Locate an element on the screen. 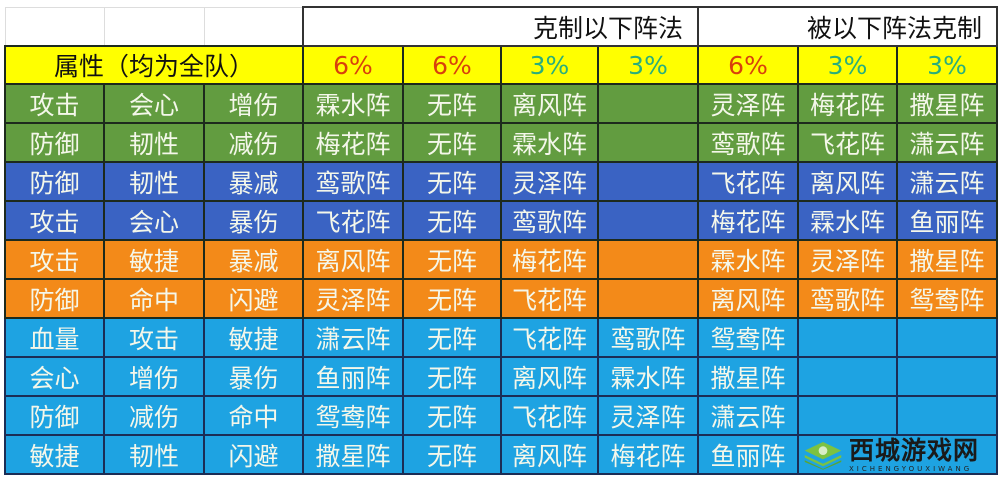 The image size is (1000, 500). counters-formation-cell: 鸳鸯阵 is located at coordinates (353, 415).